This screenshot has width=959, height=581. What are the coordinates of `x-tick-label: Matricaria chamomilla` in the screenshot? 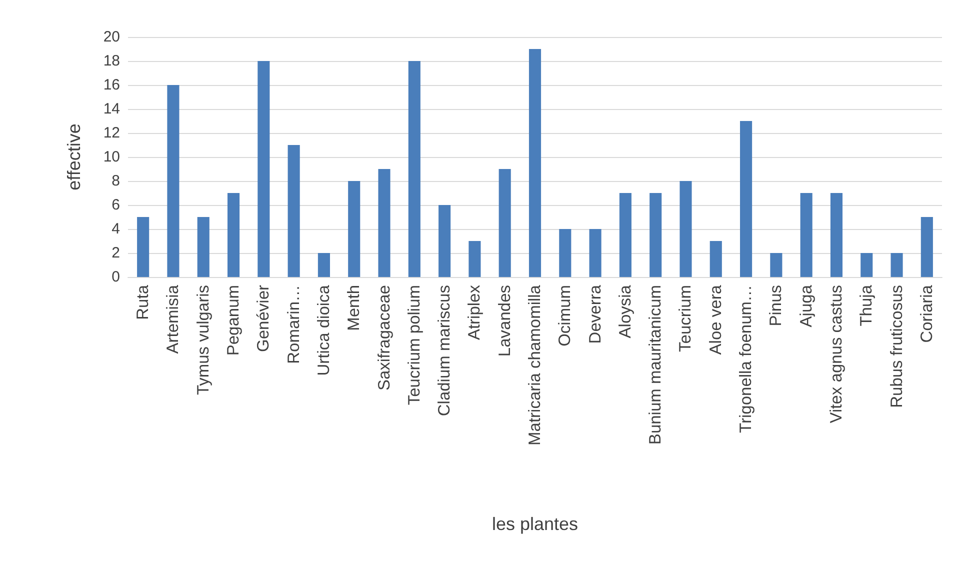 It's located at (535, 365).